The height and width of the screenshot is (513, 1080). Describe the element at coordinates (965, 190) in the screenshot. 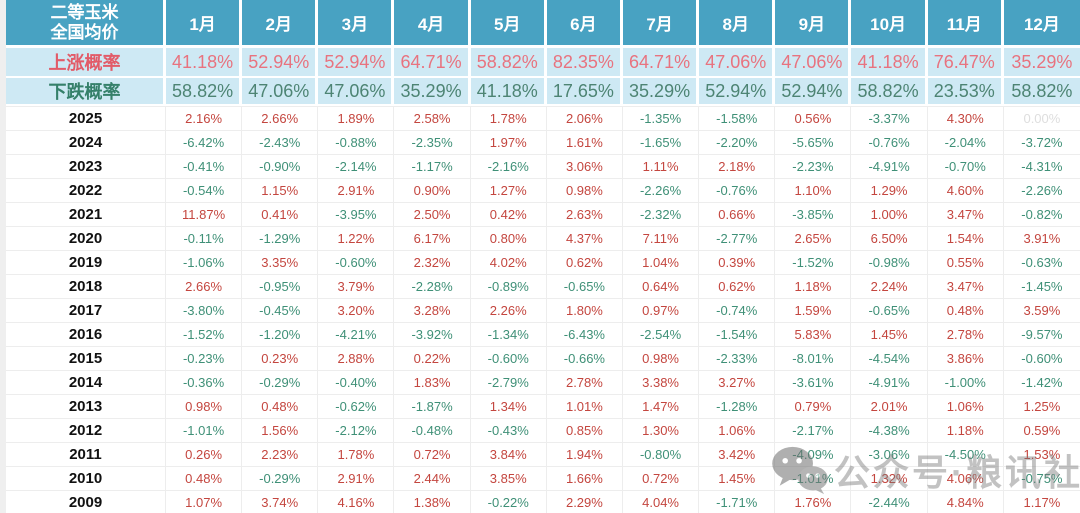

I see `data-cell: 4.60%` at that location.